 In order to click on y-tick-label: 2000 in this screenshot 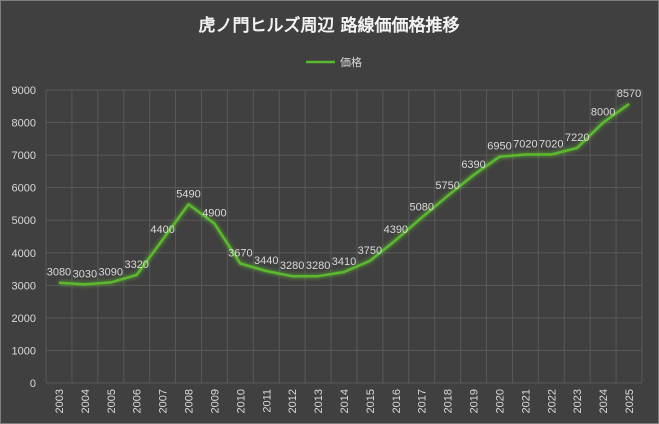, I will do `click(24, 319)`.